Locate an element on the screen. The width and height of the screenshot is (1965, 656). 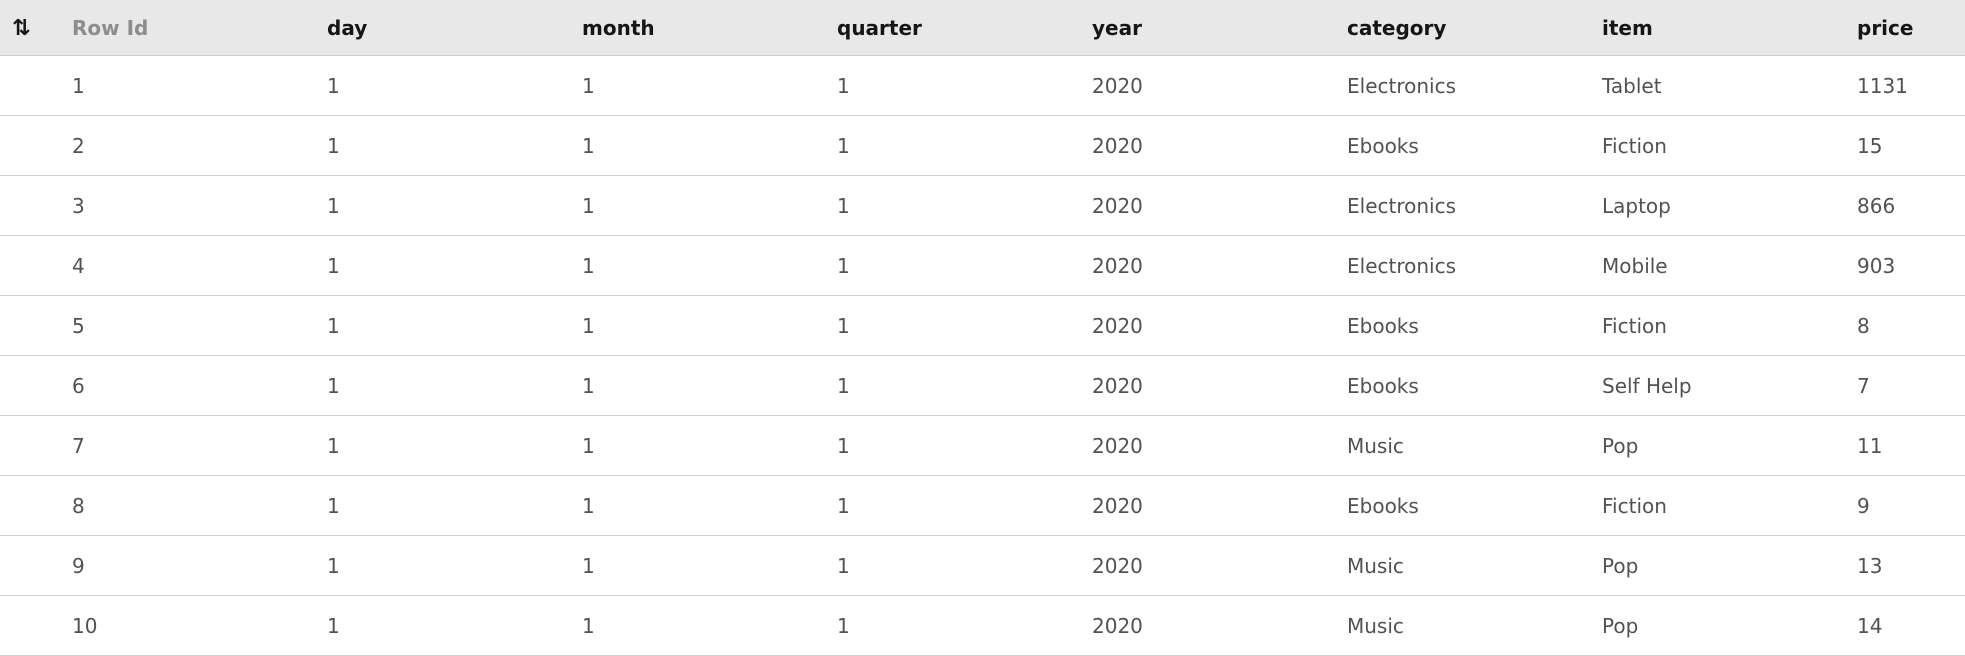
cell-row-id: 6 is located at coordinates (78, 385).